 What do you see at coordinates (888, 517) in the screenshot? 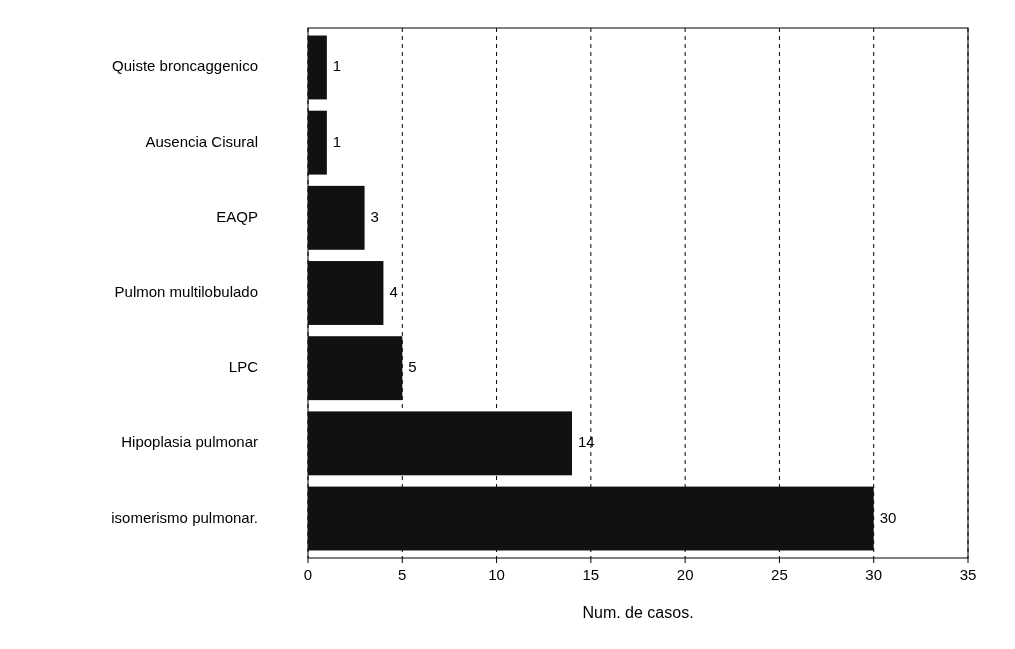
I see `data-label: 30` at bounding box center [888, 517].